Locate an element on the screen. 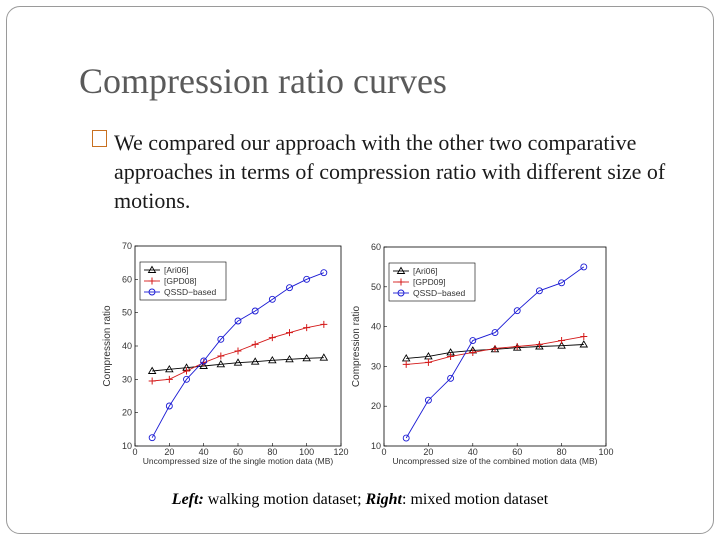 The height and width of the screenshot is (540, 720). y-axis-label: Compression ratio is located at coordinates (107, 346).